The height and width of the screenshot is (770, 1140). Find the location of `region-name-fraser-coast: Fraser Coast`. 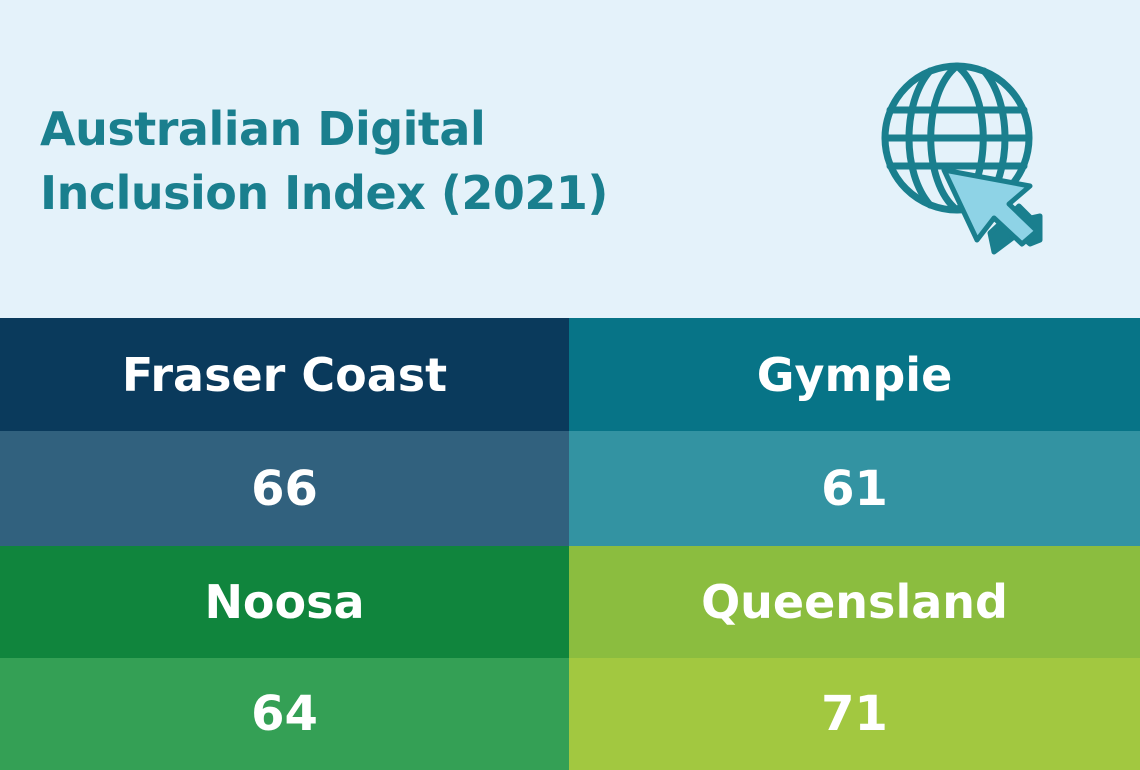

region-name-fraser-coast: Fraser Coast is located at coordinates (284, 374).